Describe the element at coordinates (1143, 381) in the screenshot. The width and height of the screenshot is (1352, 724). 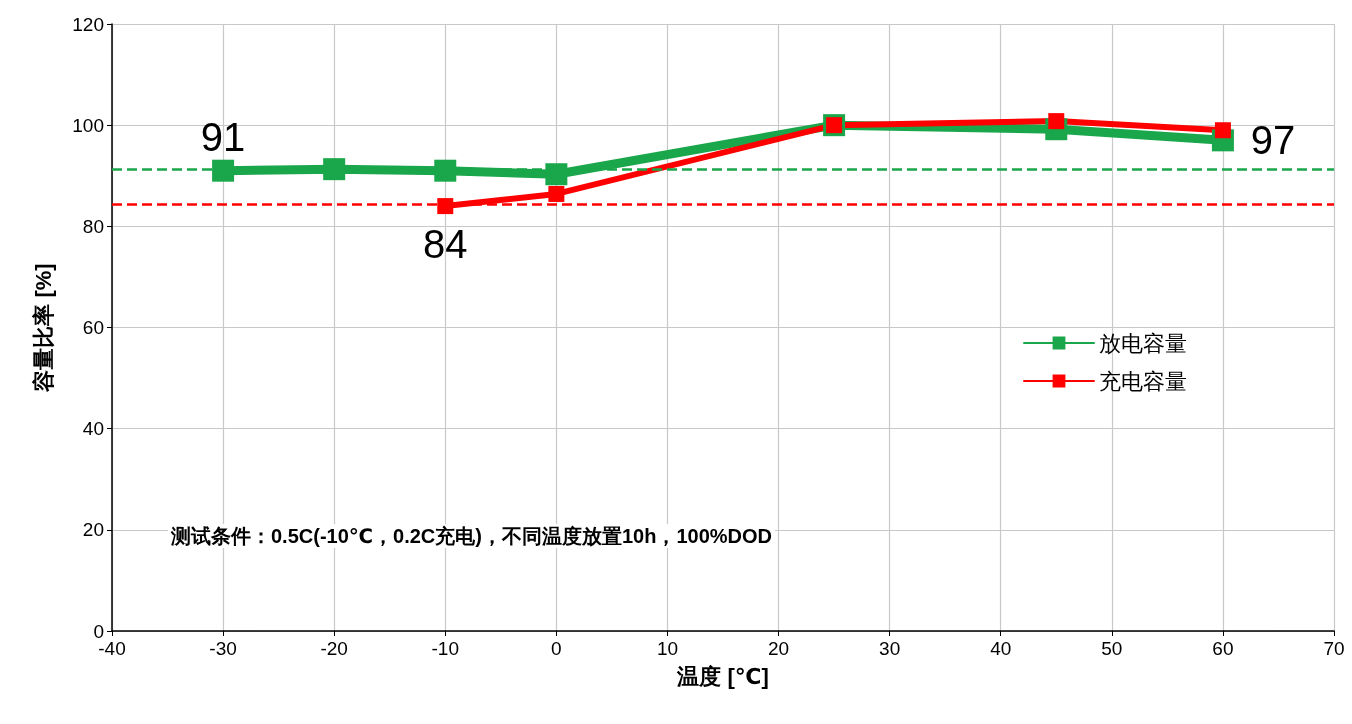
I see `legend-label: 充电容量` at that location.